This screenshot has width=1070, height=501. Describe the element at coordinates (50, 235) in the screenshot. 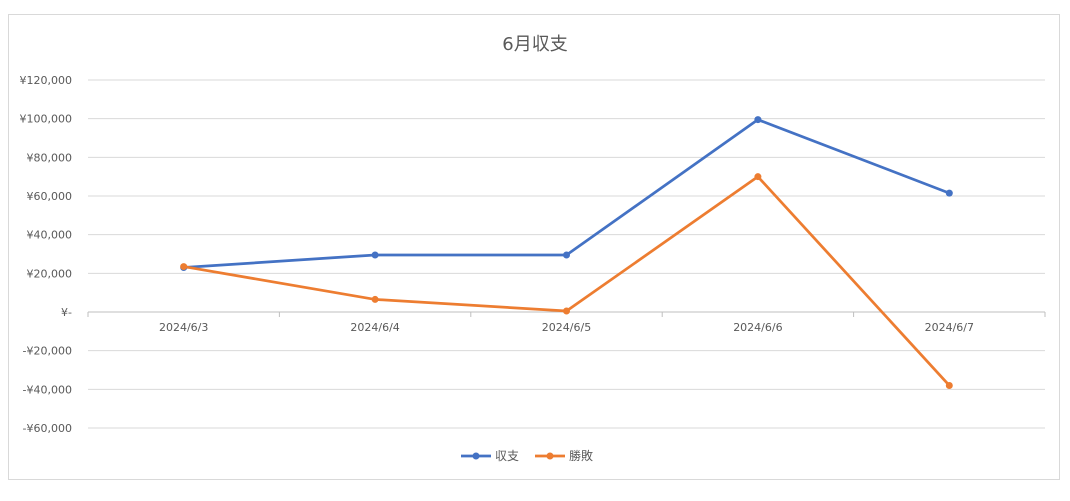

I see `y-tick-label: ¥40,000` at that location.